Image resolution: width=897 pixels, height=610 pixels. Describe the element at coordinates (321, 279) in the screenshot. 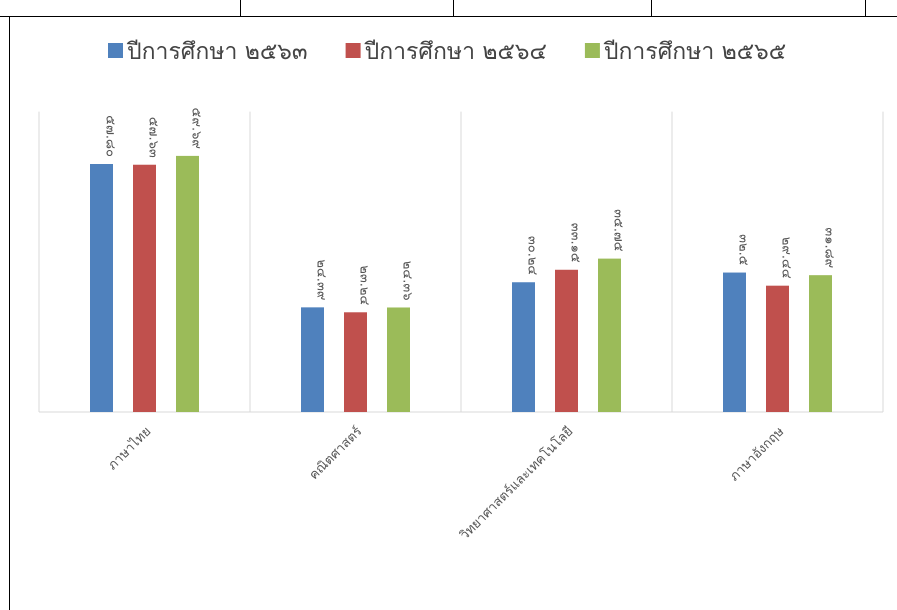

I see `data-label: ๒๔.๓๙` at that location.